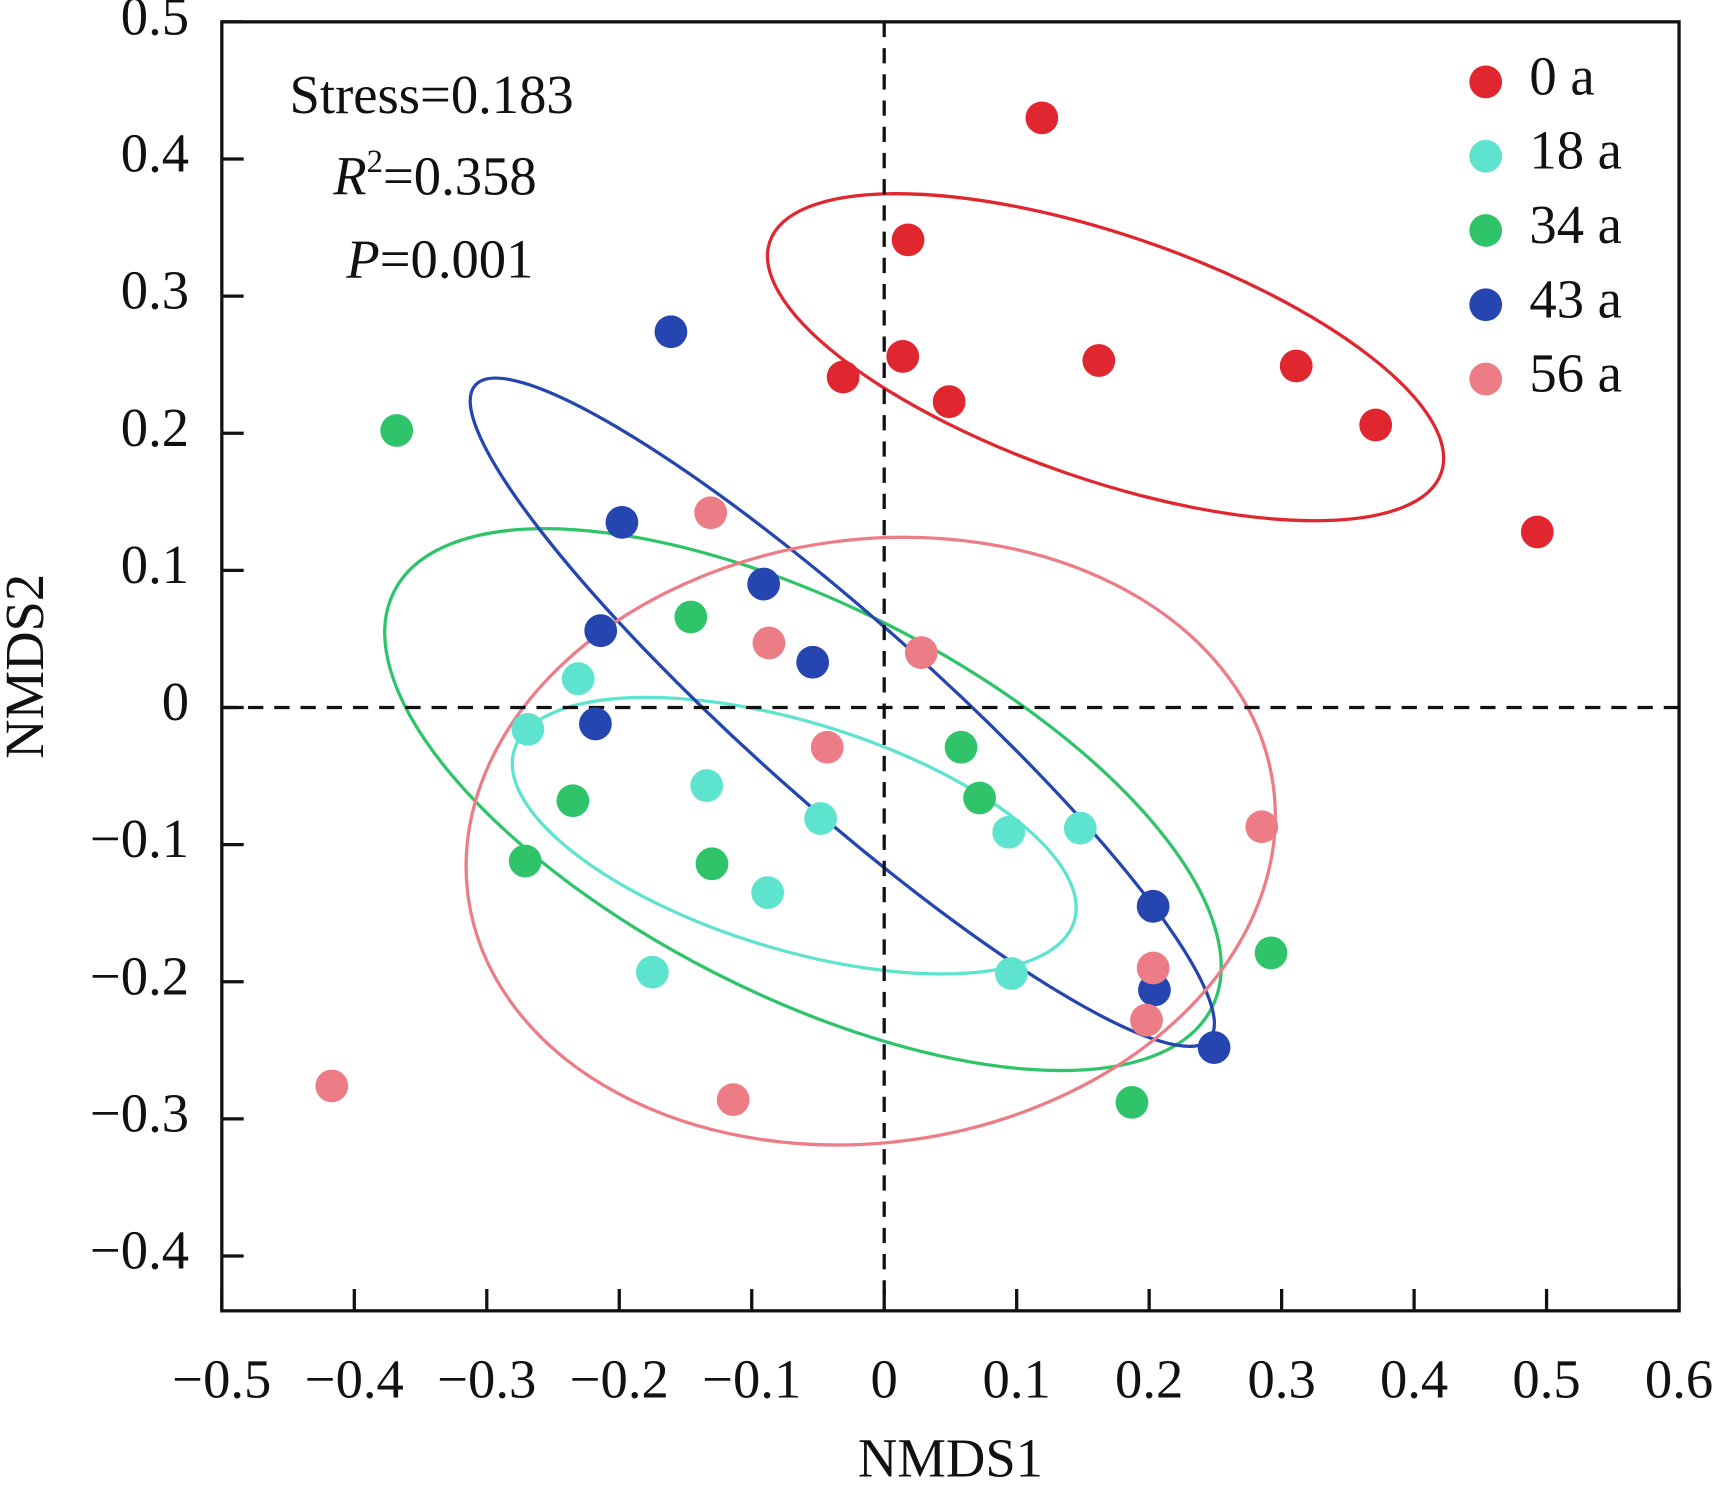 This screenshot has height=1502, width=1713. I want to click on x-tick-label: −0.2, so click(619, 1379).